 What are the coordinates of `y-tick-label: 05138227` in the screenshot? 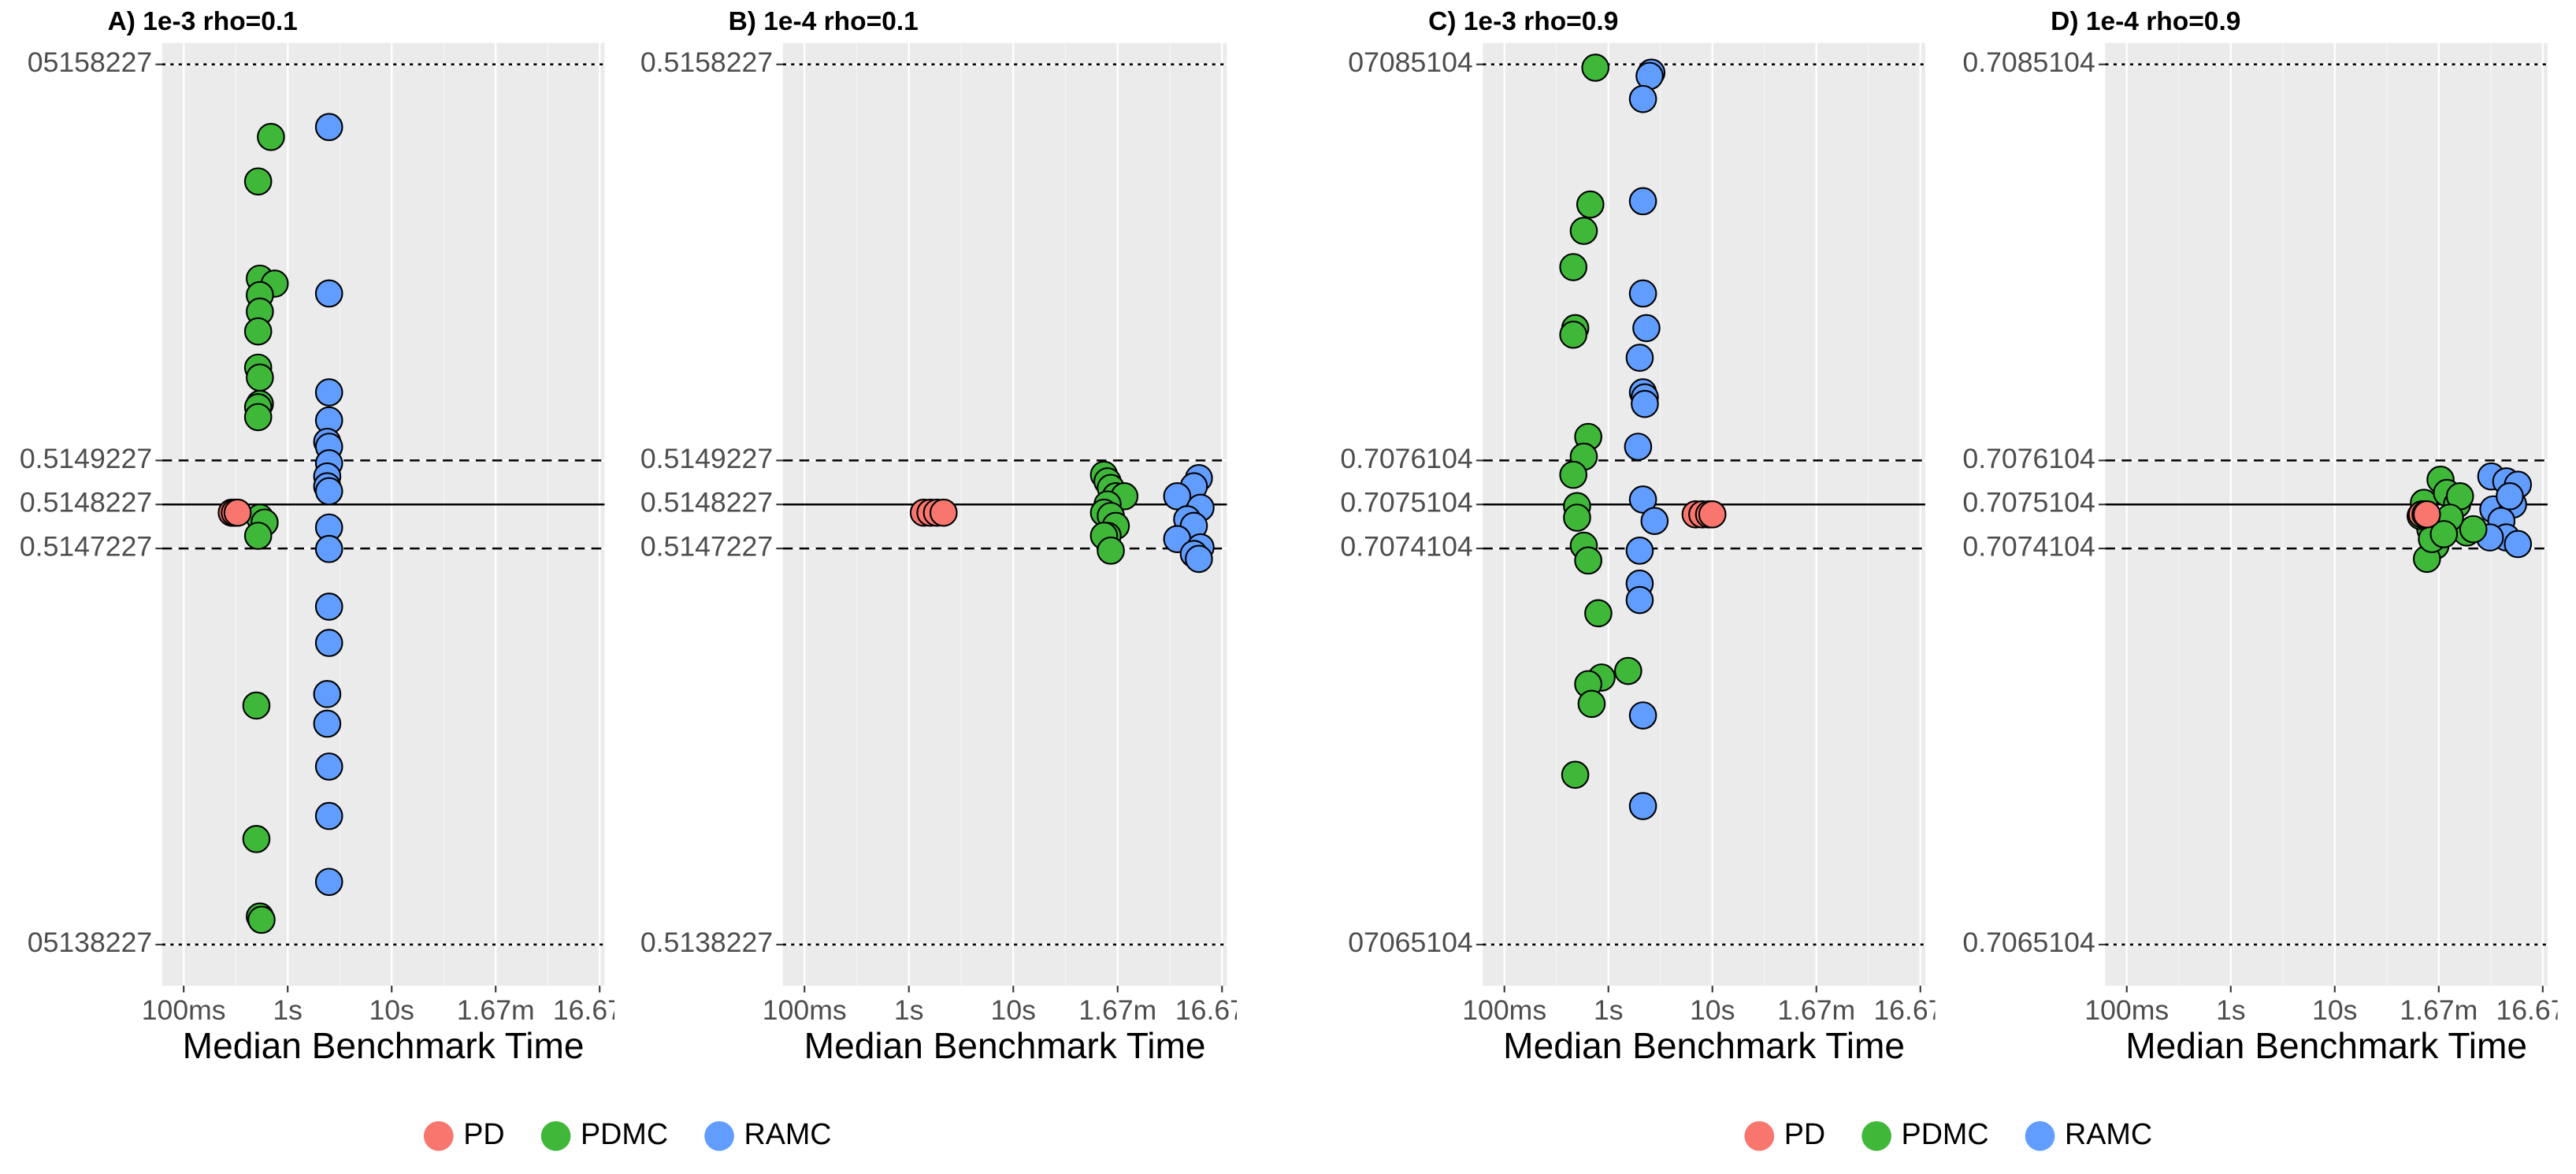 It's located at (90, 942).